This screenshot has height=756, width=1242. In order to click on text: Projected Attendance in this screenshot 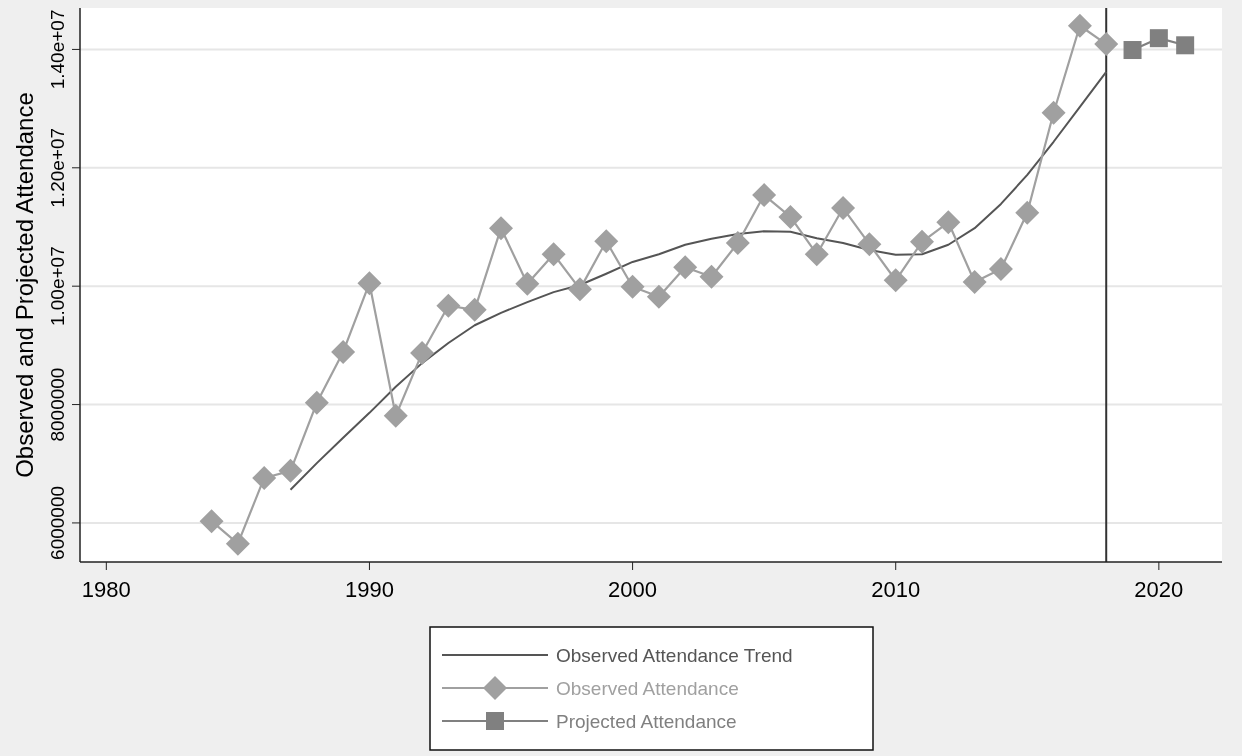, I will do `click(646, 721)`.